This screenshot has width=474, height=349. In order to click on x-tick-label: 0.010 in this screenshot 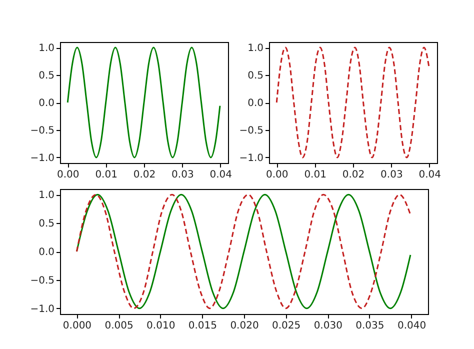, I will do `click(161, 326)`.